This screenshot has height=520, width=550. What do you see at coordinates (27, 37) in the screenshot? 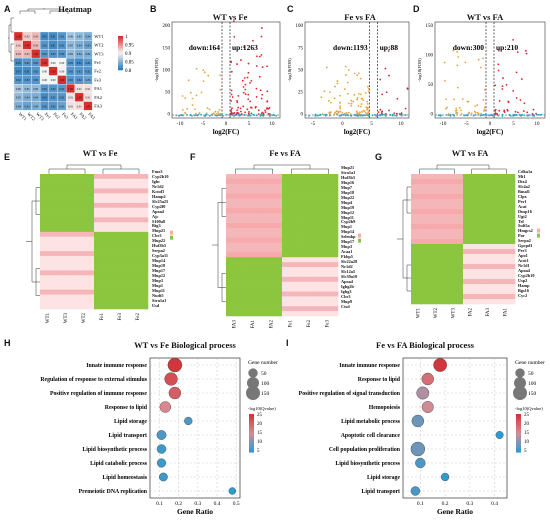
I see `heatmap-cell-value: 0.92` at bounding box center [27, 37].